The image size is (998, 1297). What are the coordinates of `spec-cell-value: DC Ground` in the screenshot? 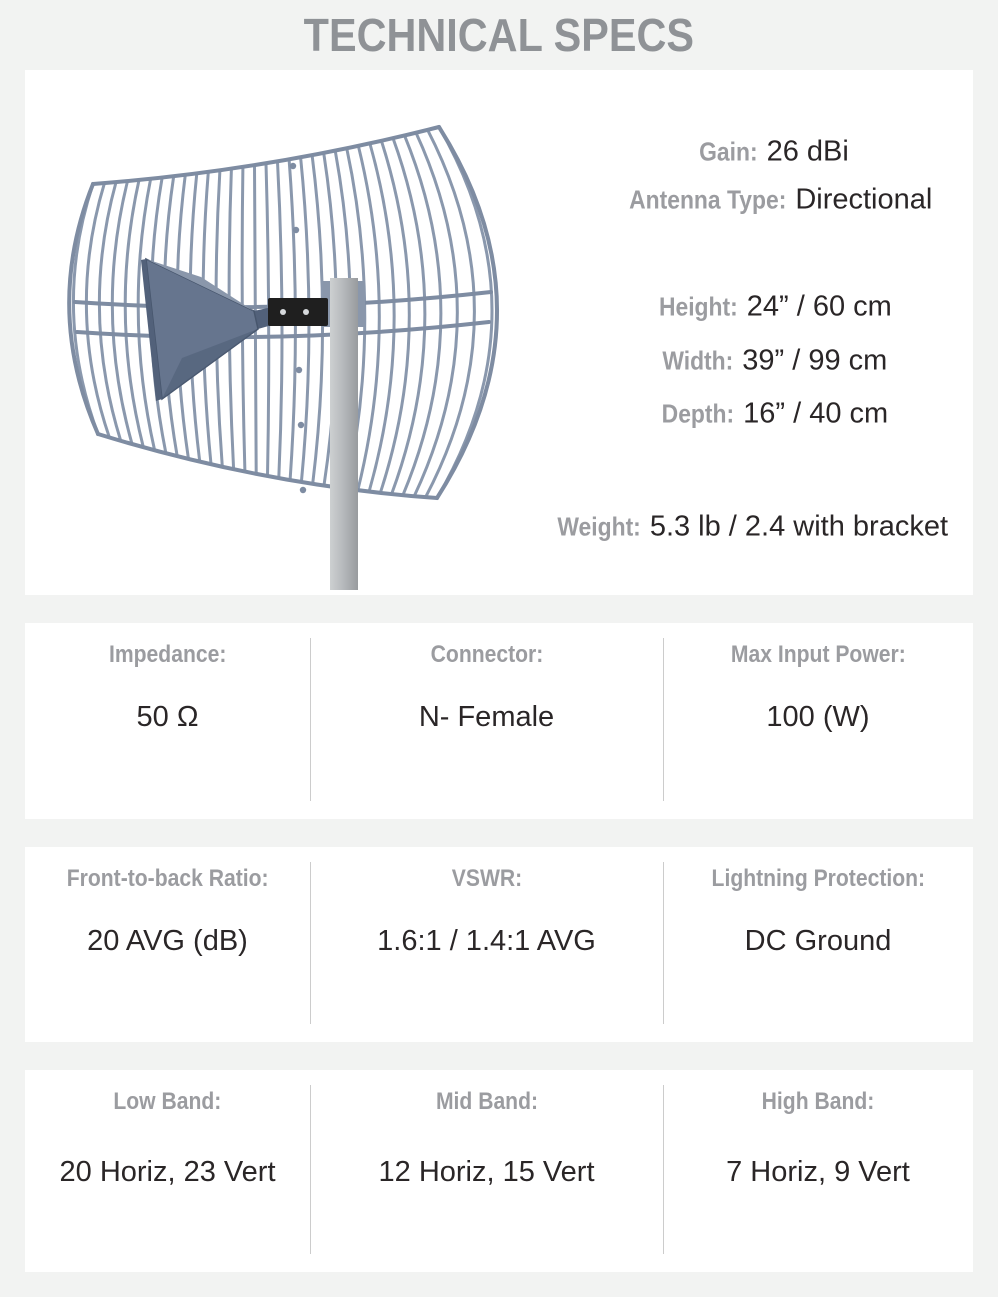 It's located at (818, 941).